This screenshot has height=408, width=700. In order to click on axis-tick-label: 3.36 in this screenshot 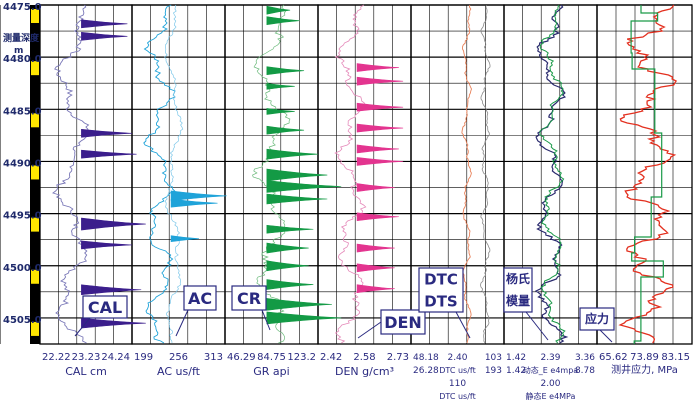, I will do `click(585, 358)`.